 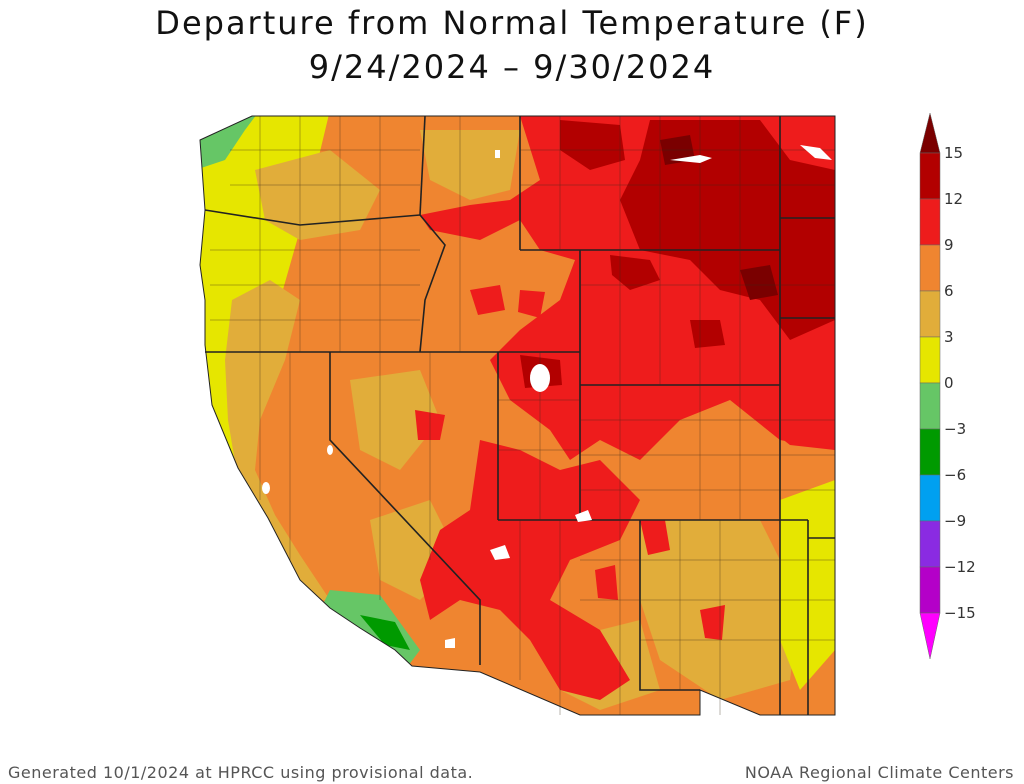 I want to click on legend-tick-label: −15, so click(x=960, y=613).